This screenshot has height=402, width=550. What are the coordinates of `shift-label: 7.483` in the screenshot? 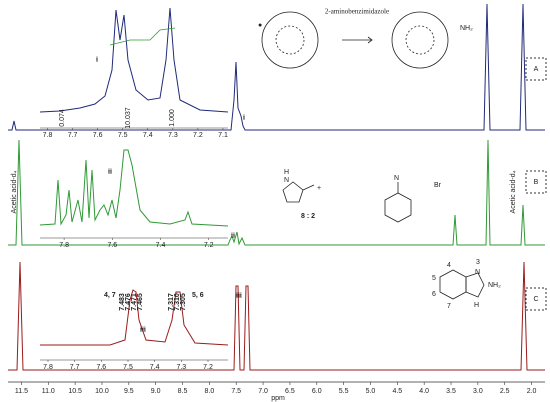 It's located at (122, 302).